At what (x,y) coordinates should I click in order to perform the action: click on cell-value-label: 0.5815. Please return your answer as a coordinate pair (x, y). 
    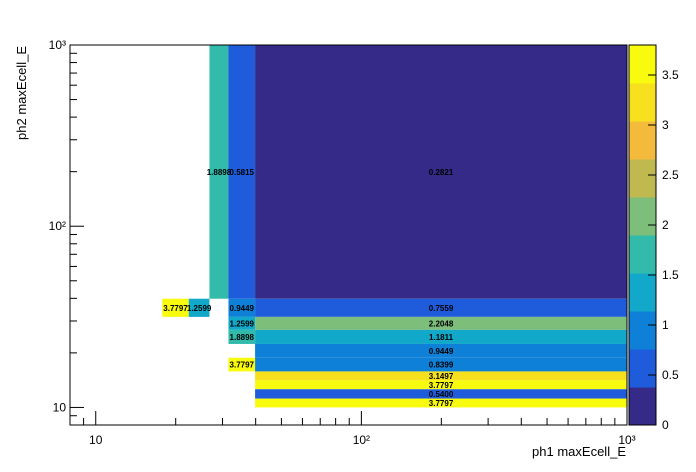
    Looking at the image, I should click on (242, 172).